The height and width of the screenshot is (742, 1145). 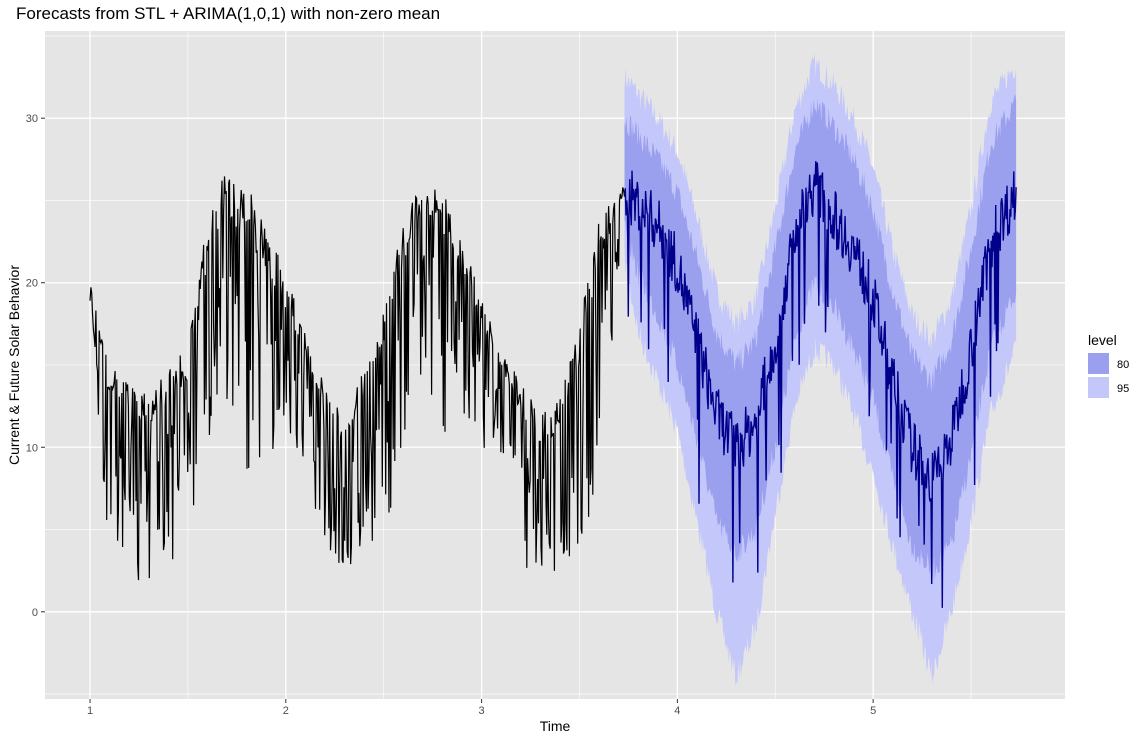 What do you see at coordinates (32, 448) in the screenshot?
I see `y-tick-label: 10` at bounding box center [32, 448].